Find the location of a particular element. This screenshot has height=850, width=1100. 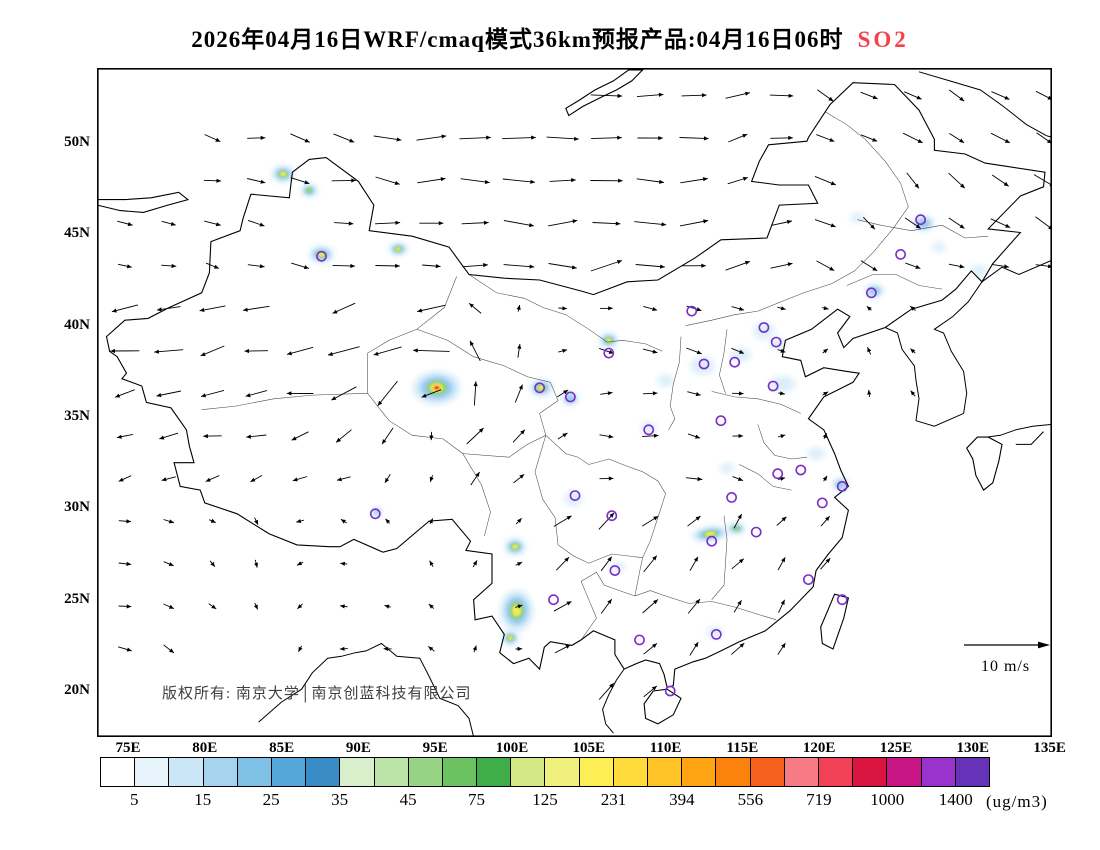

colorbar-tick: 15 is located at coordinates (203, 799).